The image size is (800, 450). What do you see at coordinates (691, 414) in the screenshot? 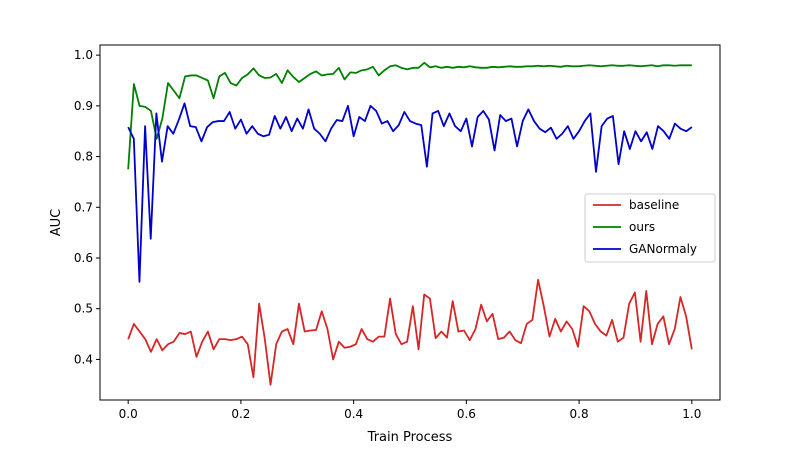
I see `x-tick-label: 1.0` at bounding box center [691, 414].